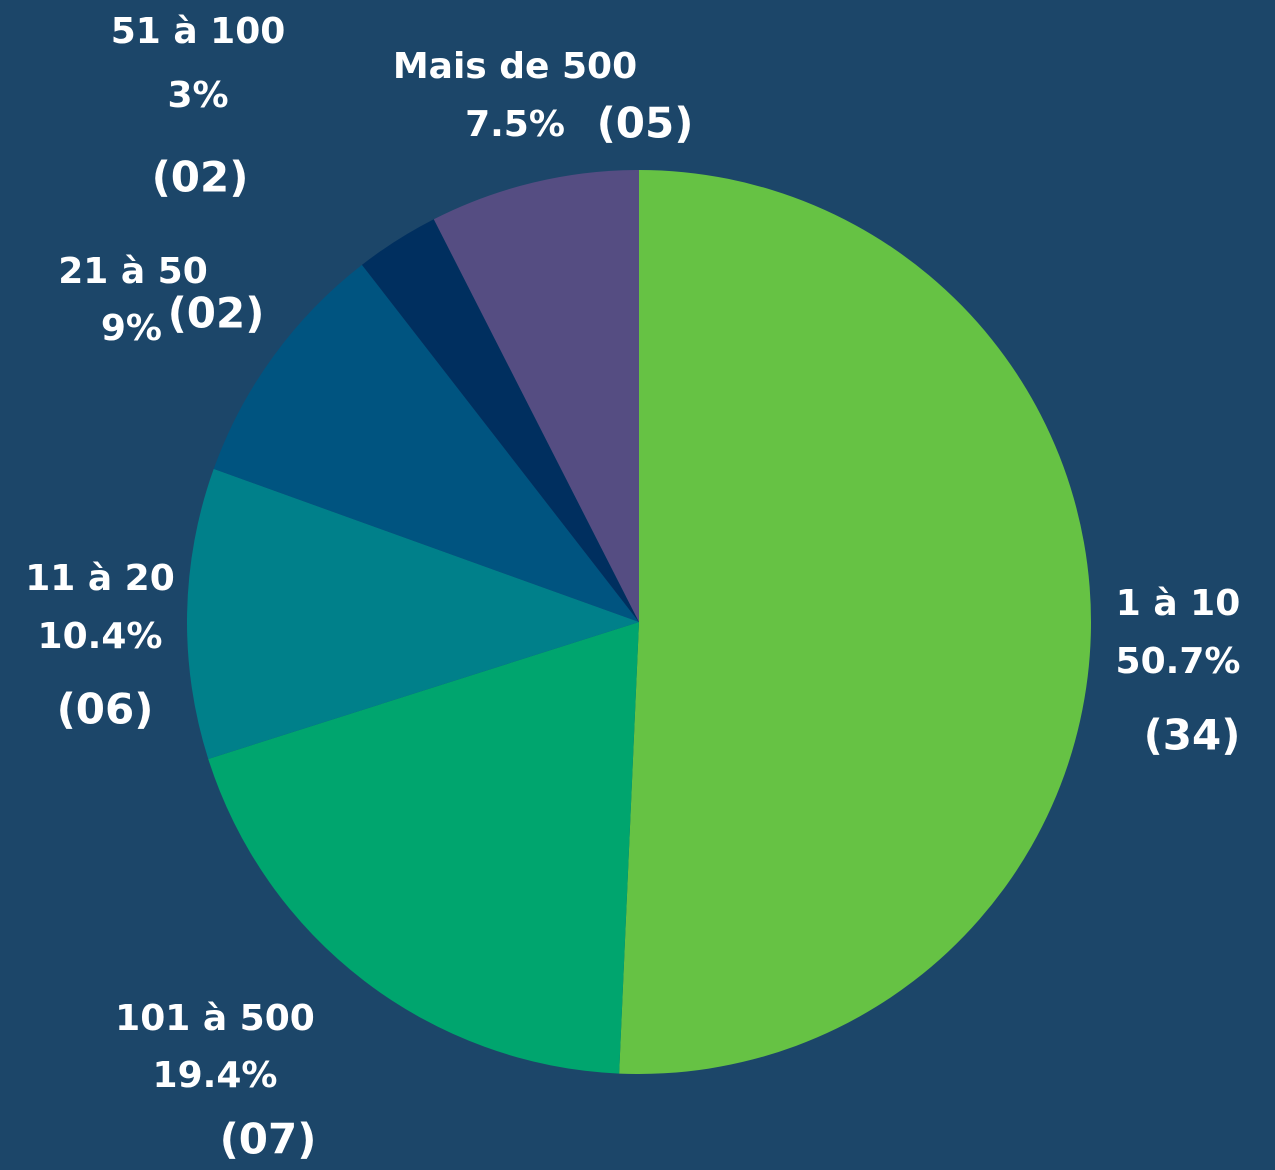 This screenshot has height=1170, width=1275. Describe the element at coordinates (100, 578) in the screenshot. I see `slice-name: 11 à 20` at that location.